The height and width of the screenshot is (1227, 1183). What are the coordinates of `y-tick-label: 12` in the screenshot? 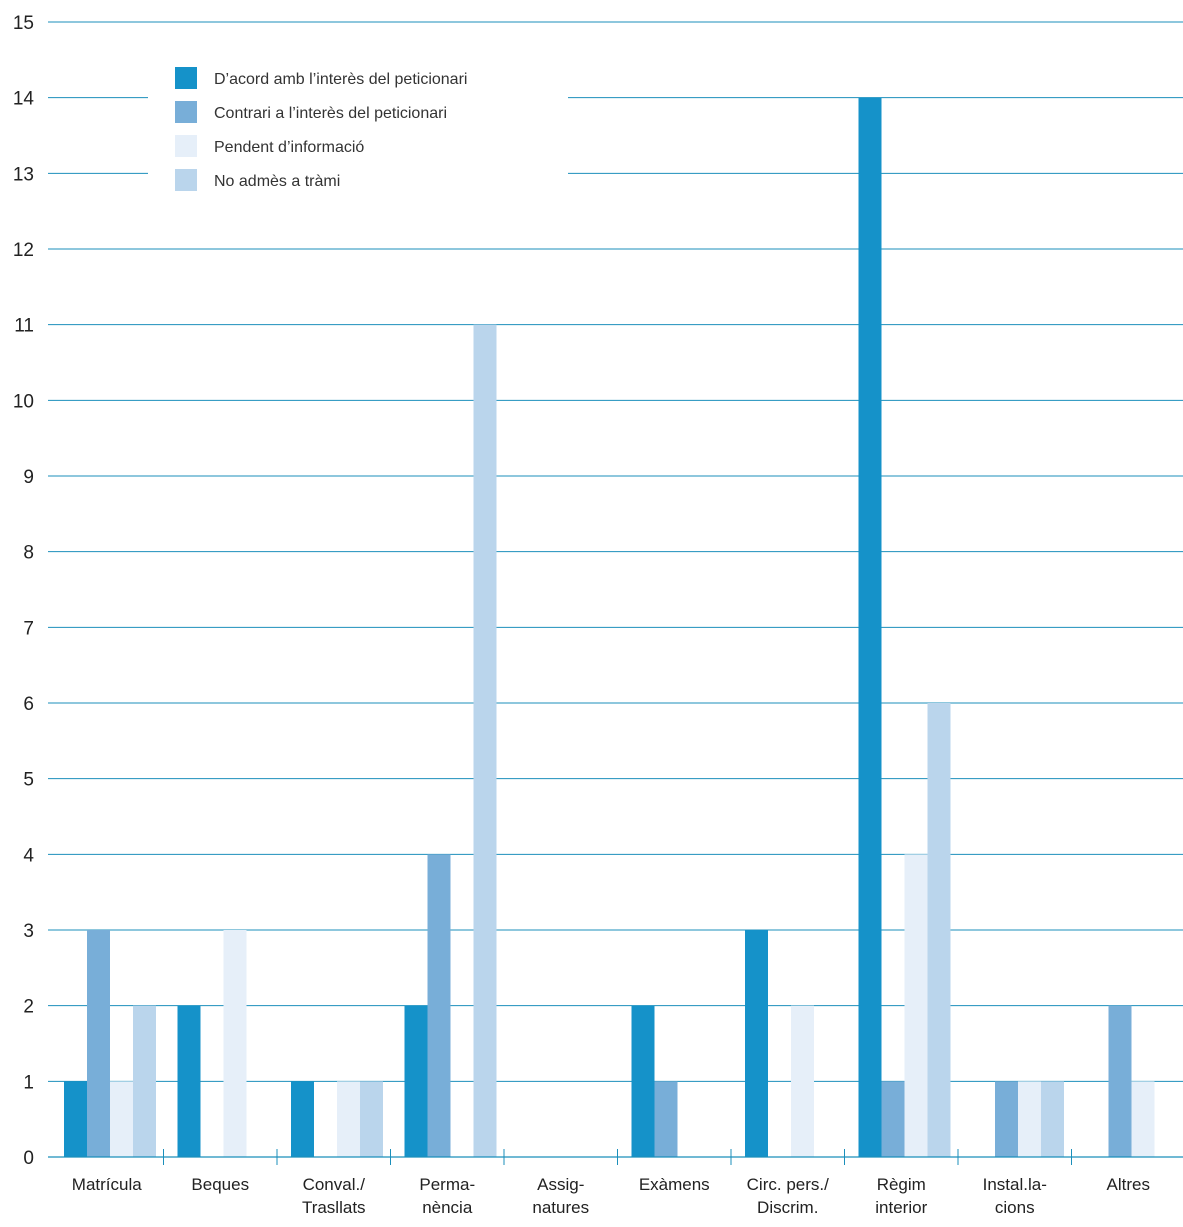 It's located at (23, 250).